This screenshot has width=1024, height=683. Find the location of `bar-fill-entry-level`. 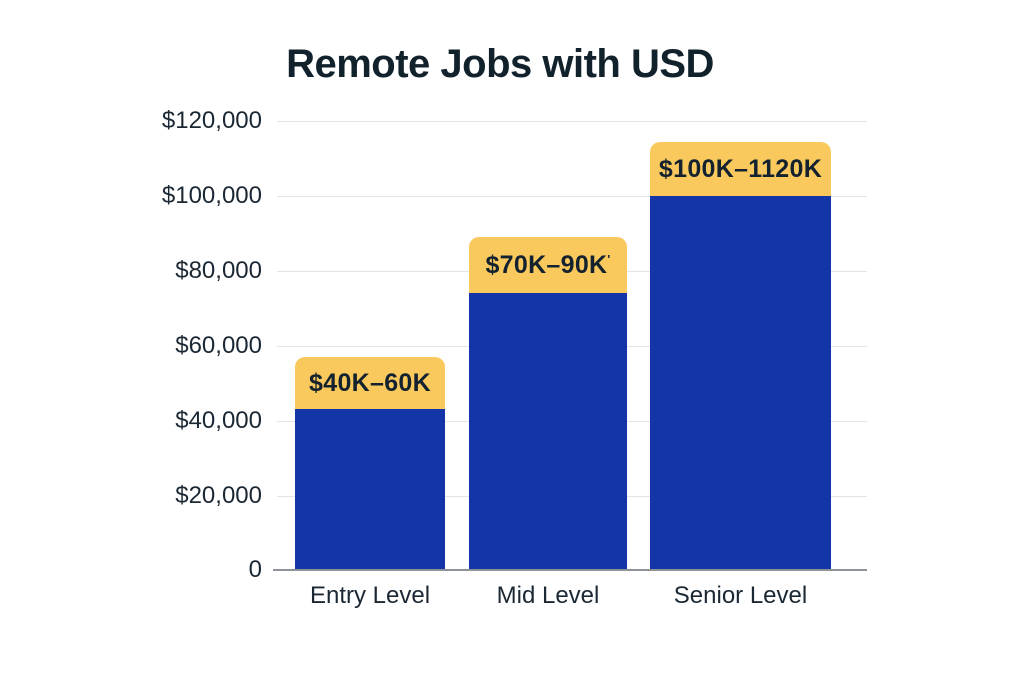

bar-fill-entry-level is located at coordinates (370, 489).